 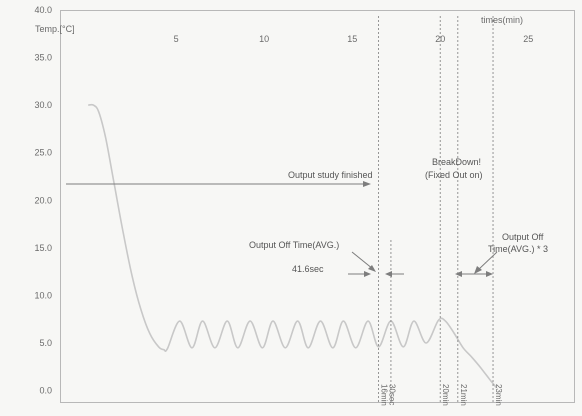 I want to click on y-tick-label: 20.0, so click(x=43, y=200).